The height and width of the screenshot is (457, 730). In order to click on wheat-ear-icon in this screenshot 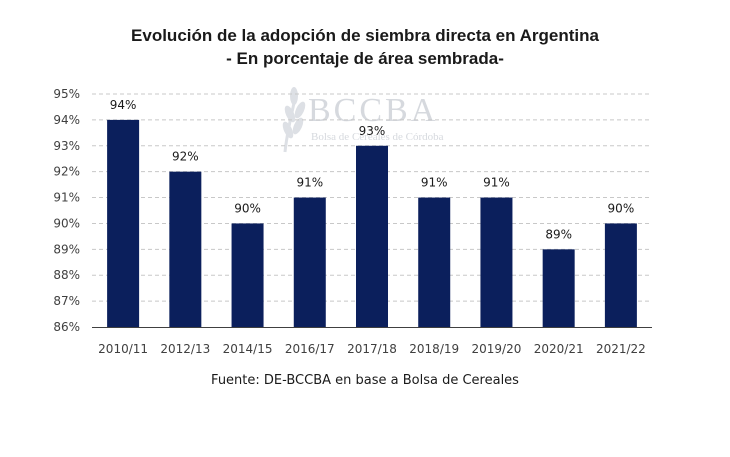, I will do `click(294, 120)`.